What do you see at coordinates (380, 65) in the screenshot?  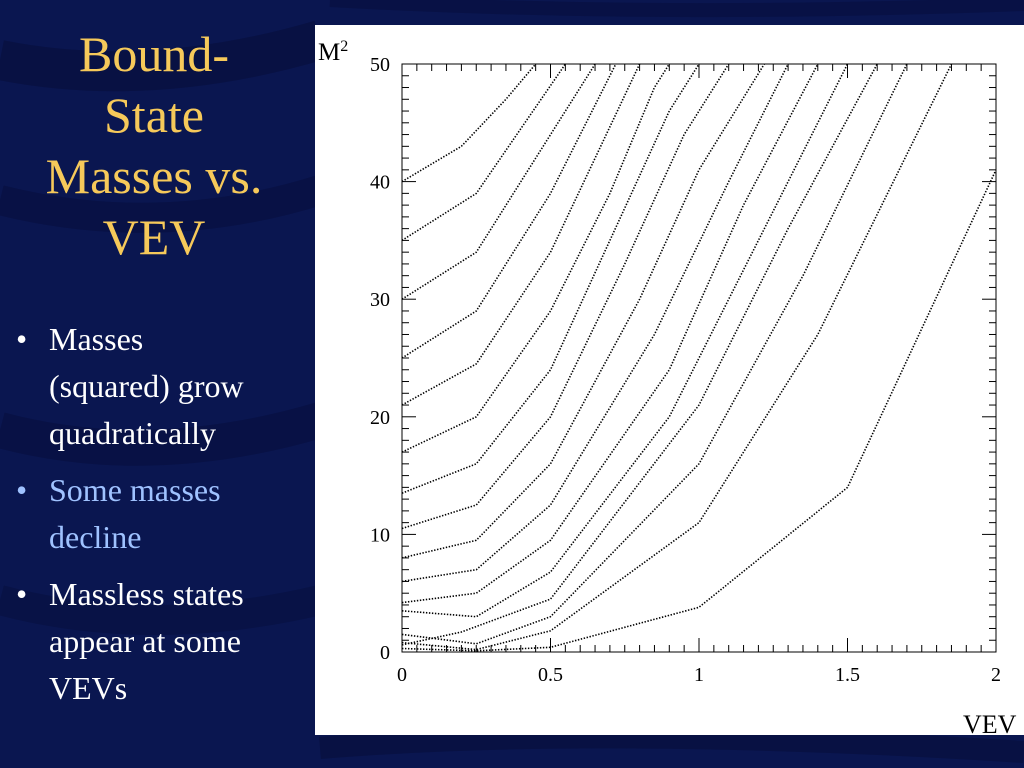 I see `y-tick-label: 50` at bounding box center [380, 65].